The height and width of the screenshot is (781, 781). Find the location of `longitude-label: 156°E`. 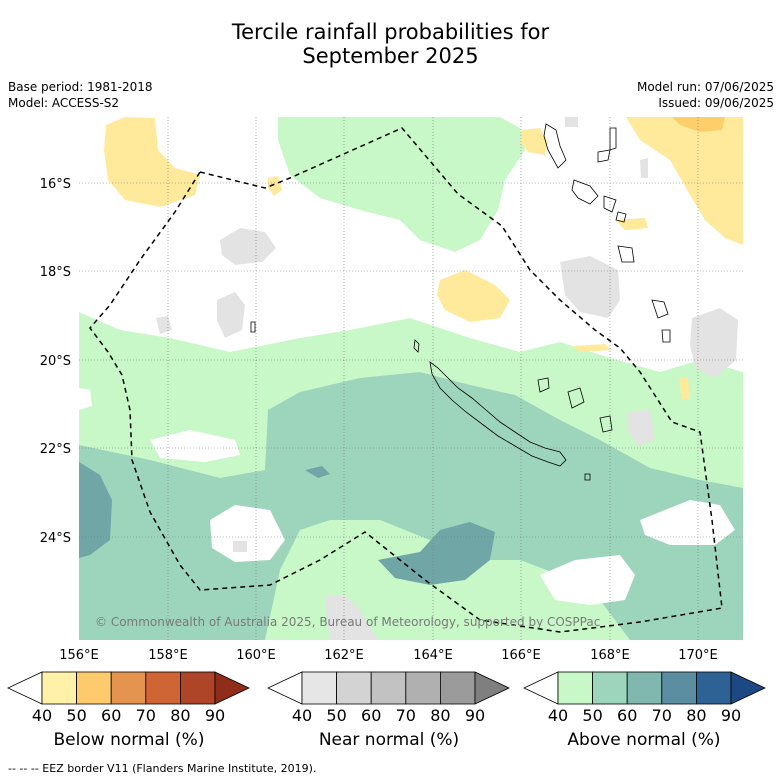

longitude-label: 156°E is located at coordinates (79, 655).